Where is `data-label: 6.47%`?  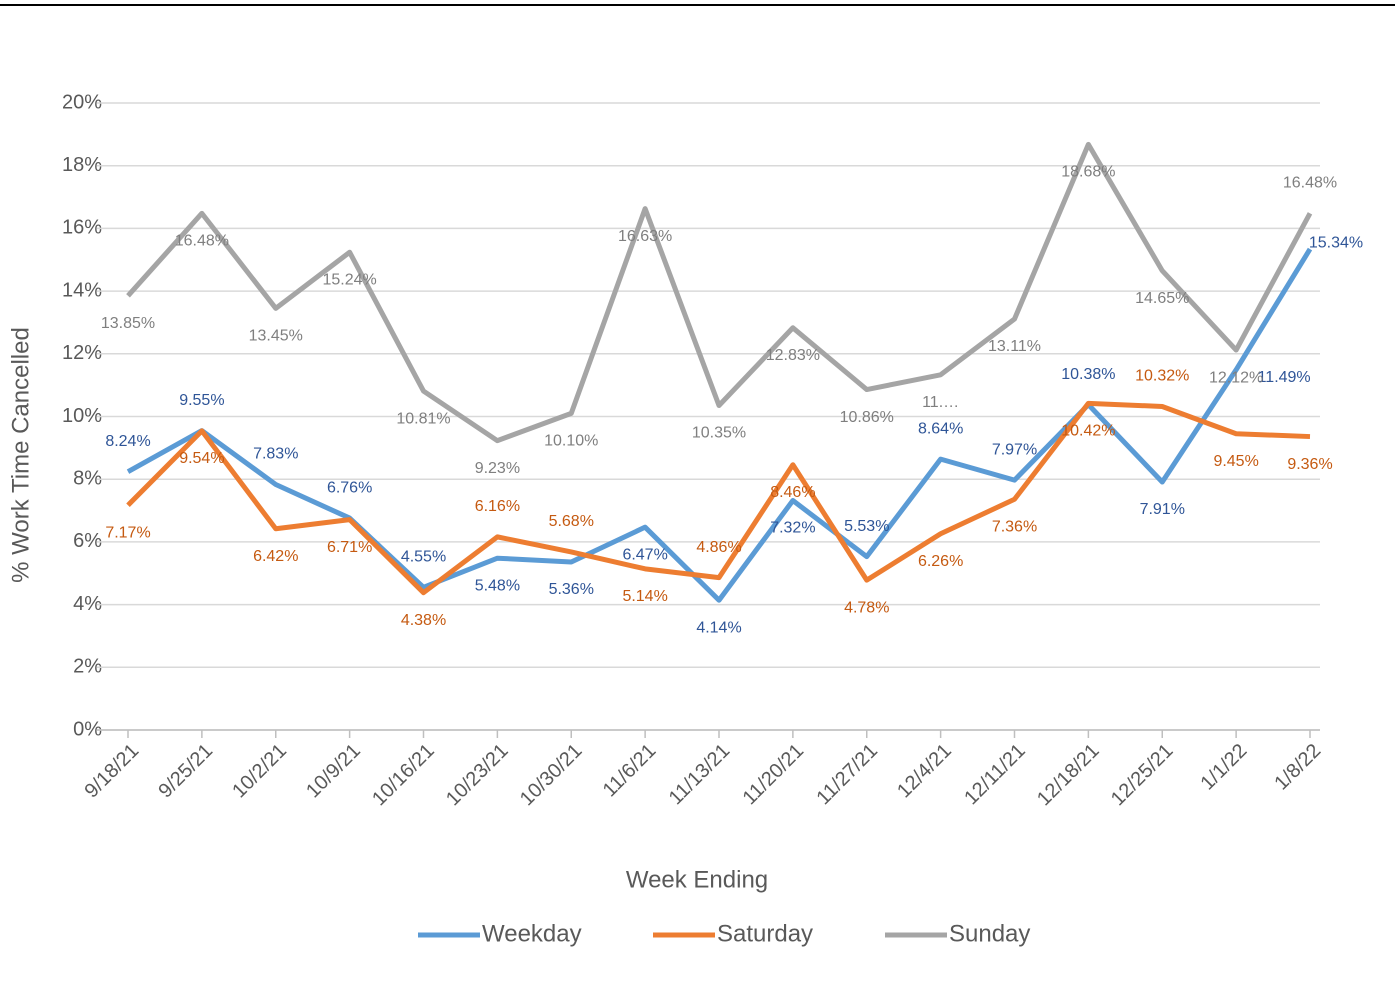 data-label: 6.47% is located at coordinates (644, 554).